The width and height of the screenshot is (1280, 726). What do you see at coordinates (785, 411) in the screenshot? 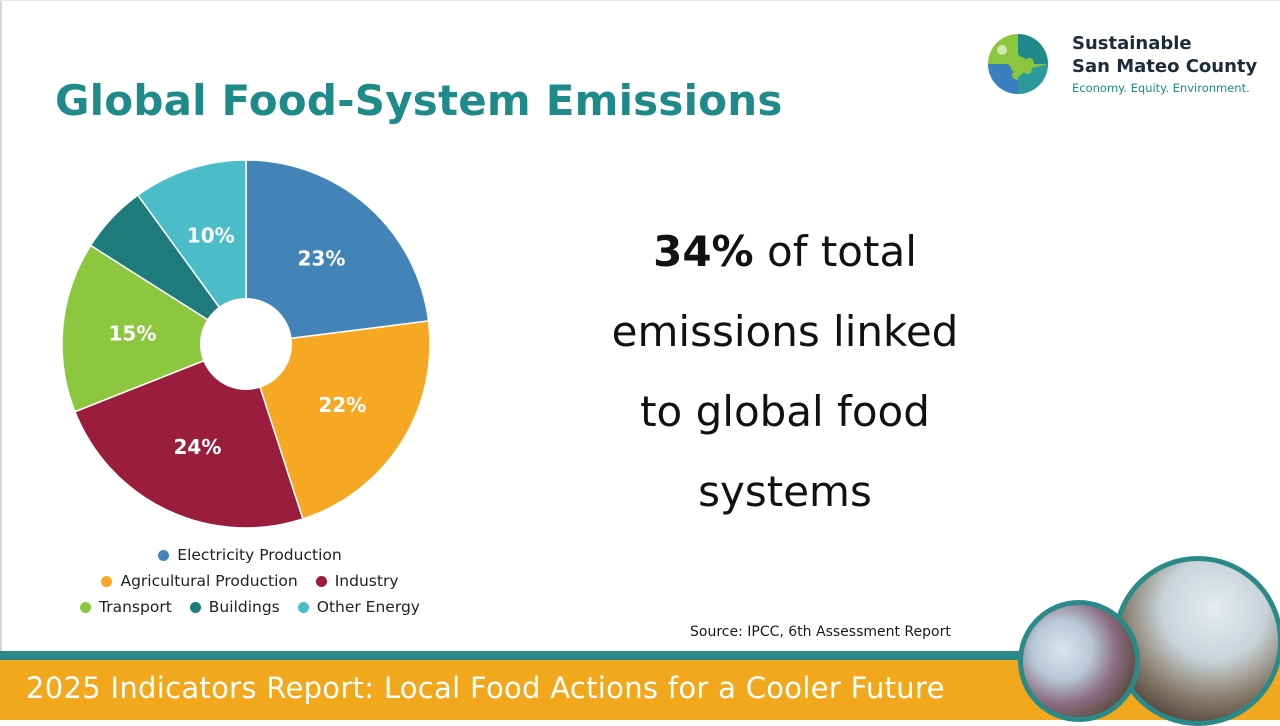
I see `statement-line-3: to global food` at bounding box center [785, 411].